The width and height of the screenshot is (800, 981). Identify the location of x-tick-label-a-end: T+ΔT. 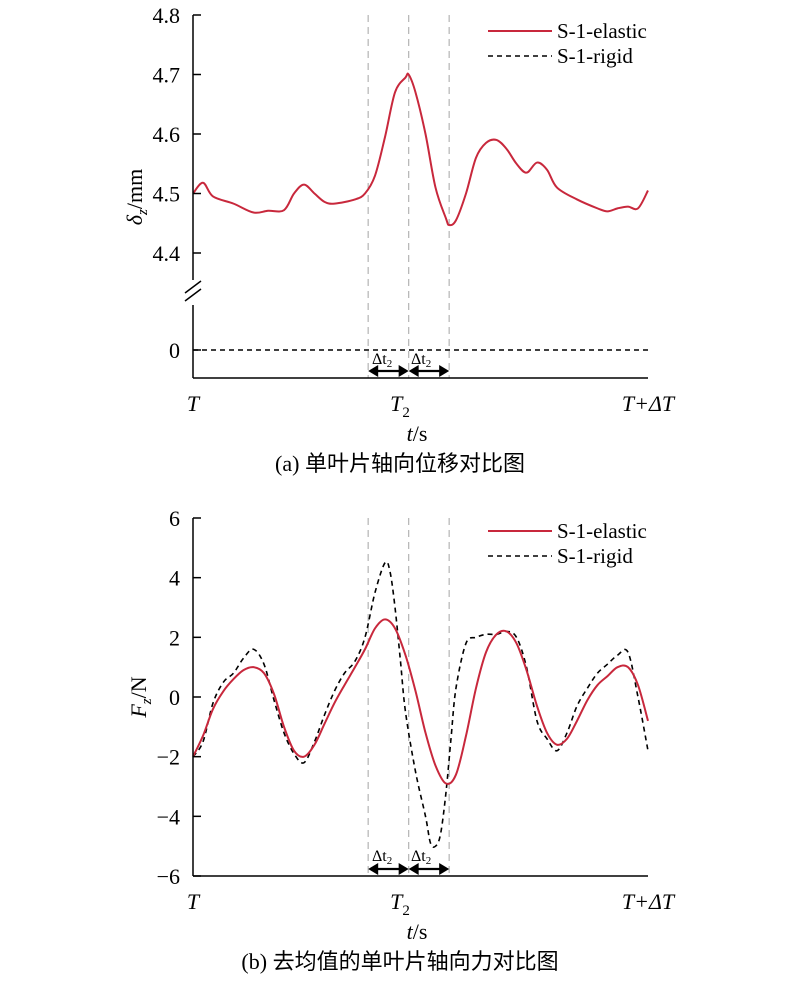
(649, 403).